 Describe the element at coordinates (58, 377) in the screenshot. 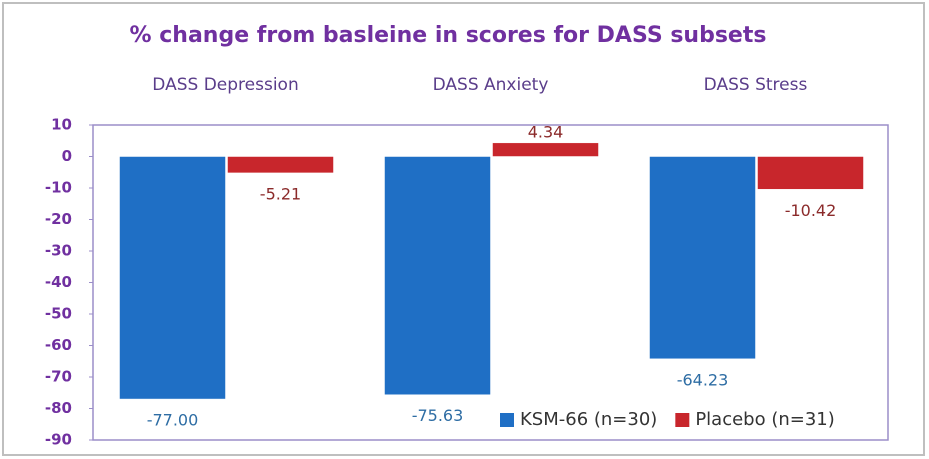

I see `y-tick-label: -70` at that location.